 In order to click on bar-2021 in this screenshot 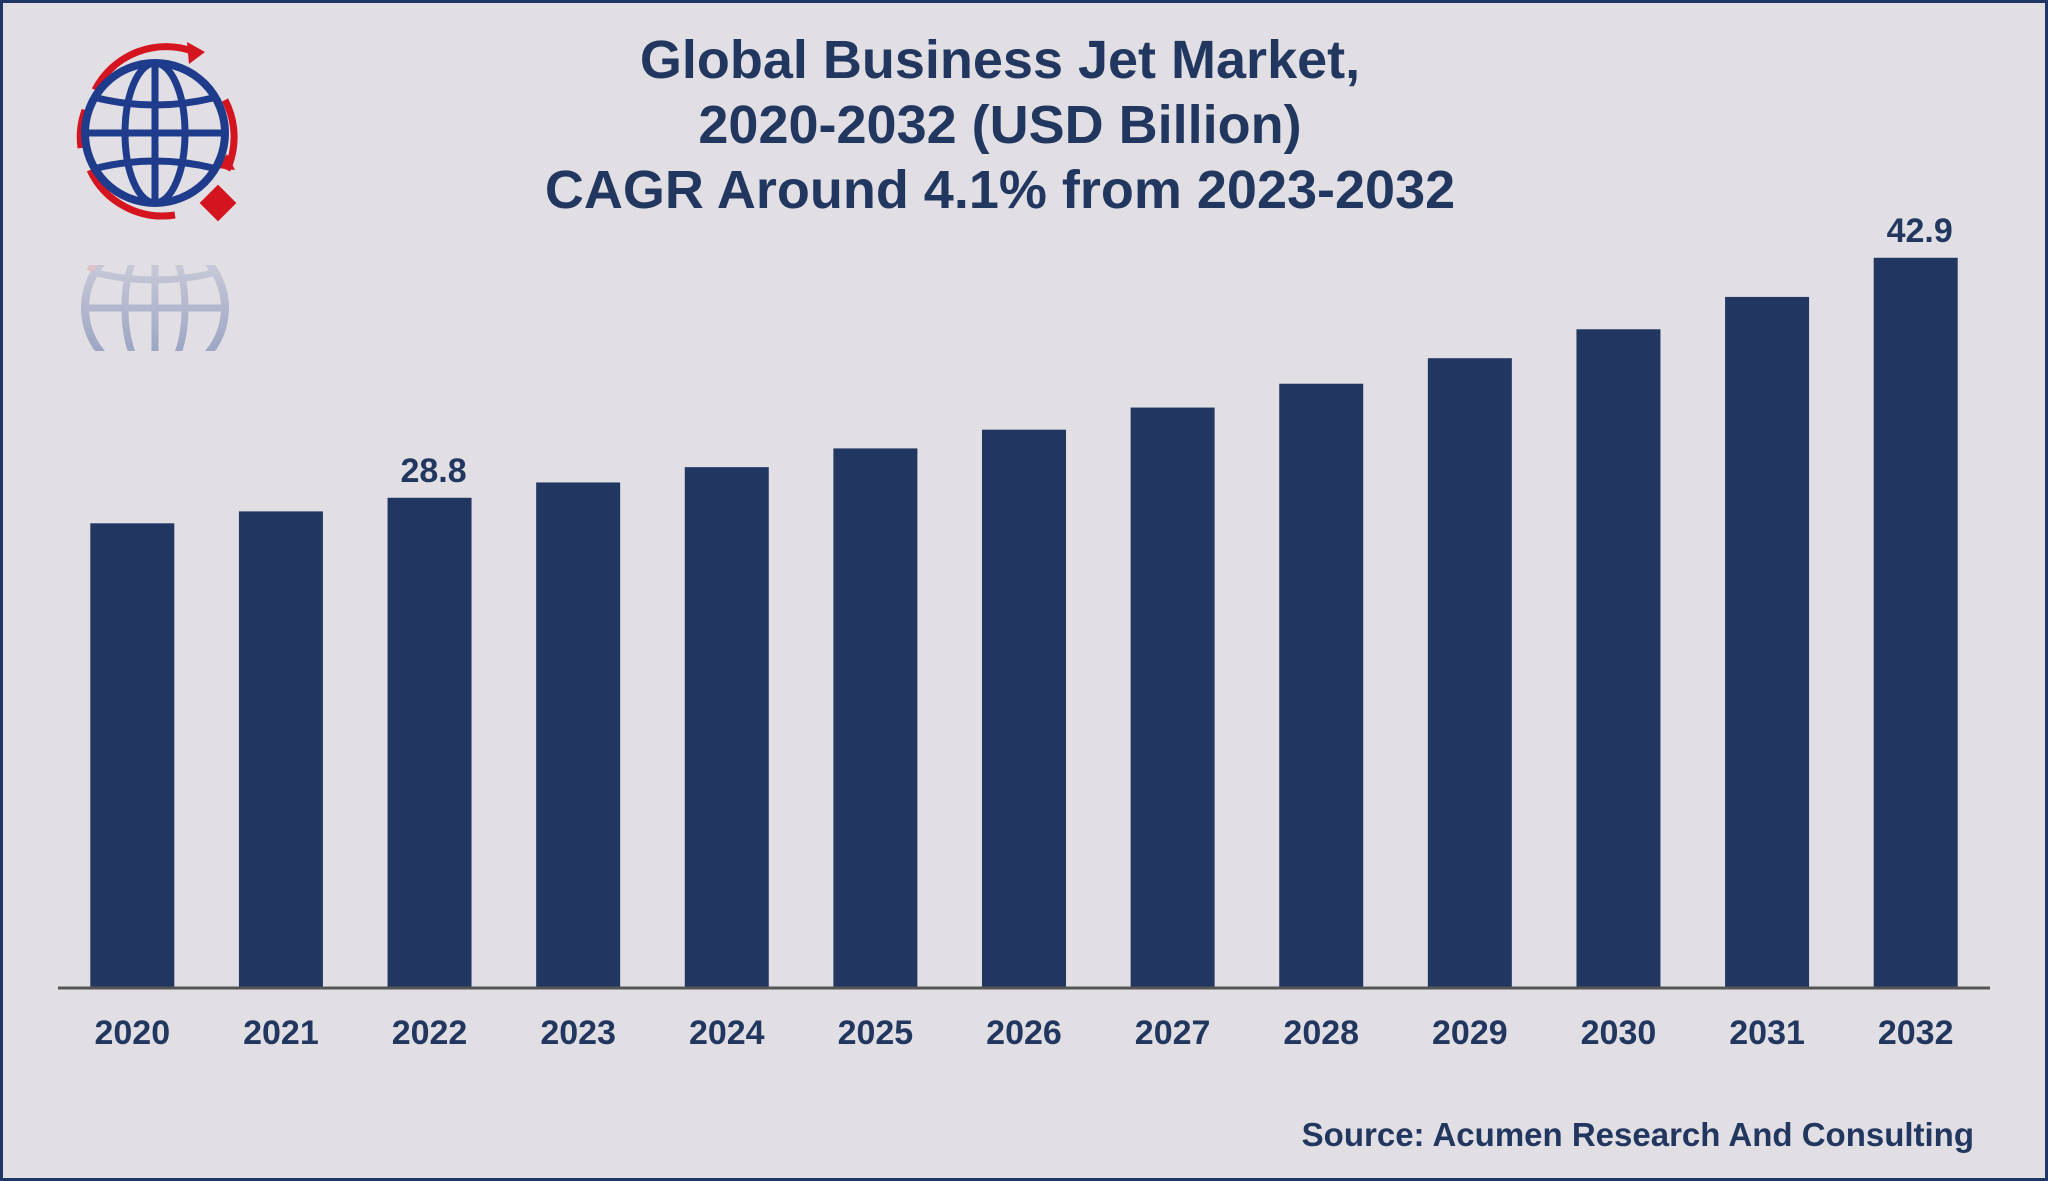, I will do `click(280, 749)`.